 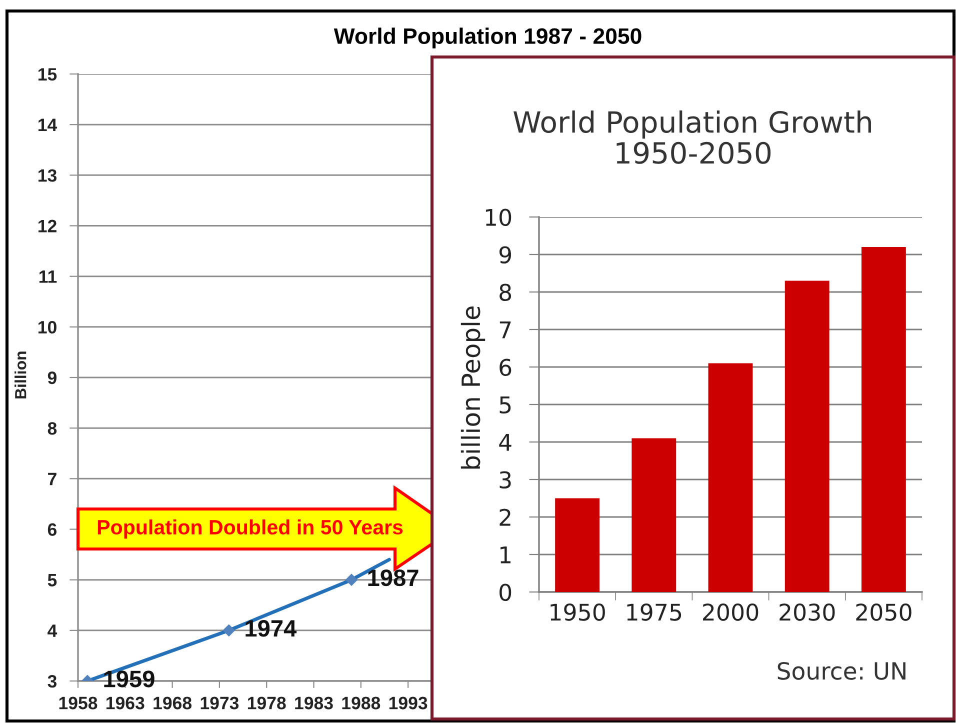 I want to click on x-tick-label: 1950, so click(x=577, y=612).